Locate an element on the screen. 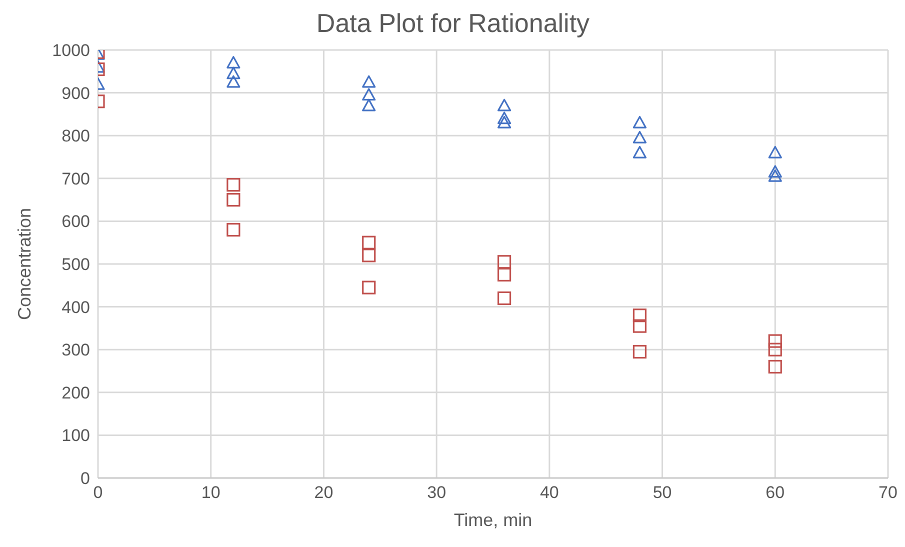 The width and height of the screenshot is (905, 547). x-tick-label: 0 is located at coordinates (98, 492).